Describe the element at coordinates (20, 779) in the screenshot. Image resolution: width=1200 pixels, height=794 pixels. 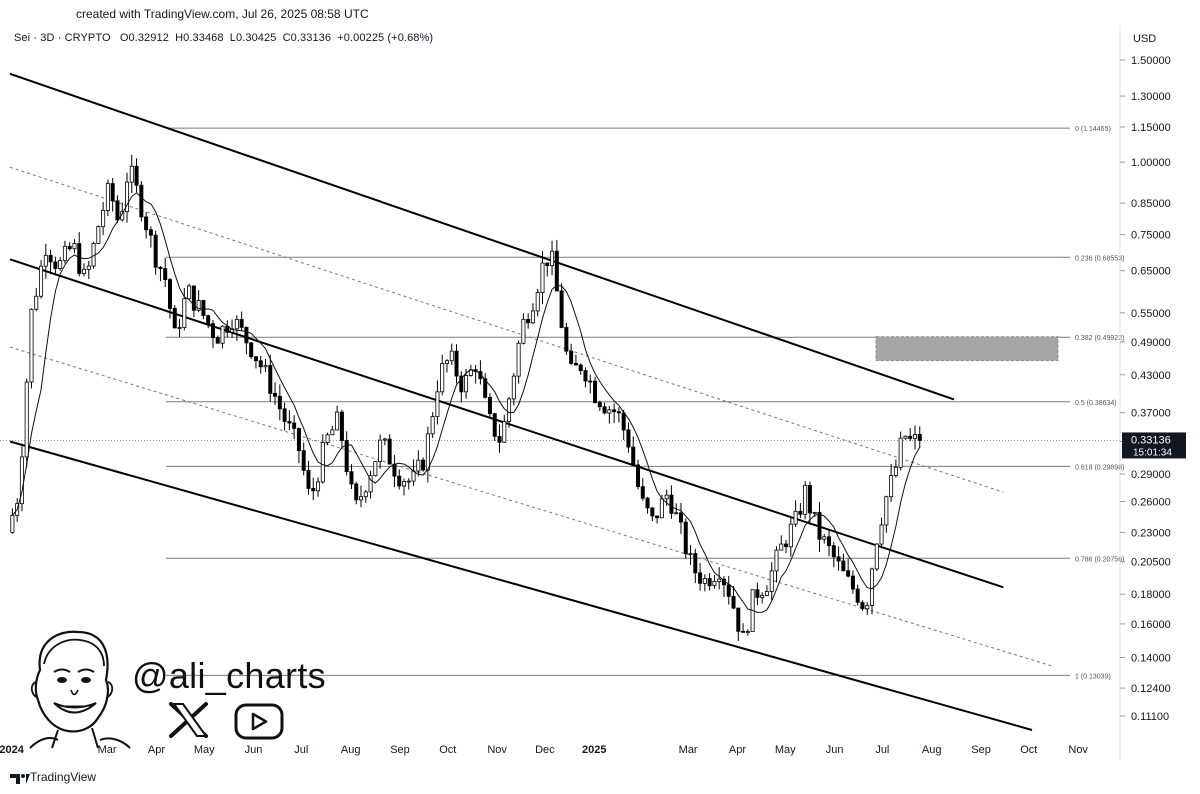
I see `tradingview-logo-icon` at that location.